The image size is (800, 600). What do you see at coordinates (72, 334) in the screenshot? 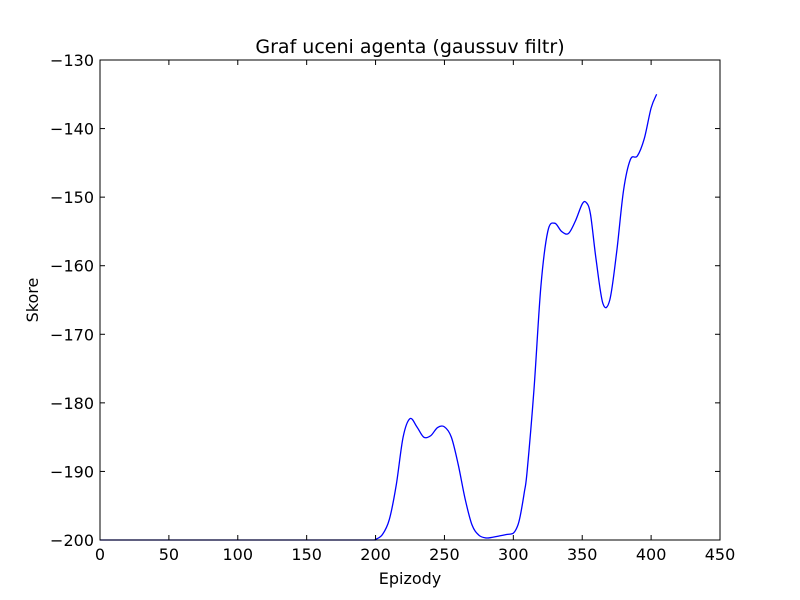
I see `y-tick-label: −170` at bounding box center [72, 334].